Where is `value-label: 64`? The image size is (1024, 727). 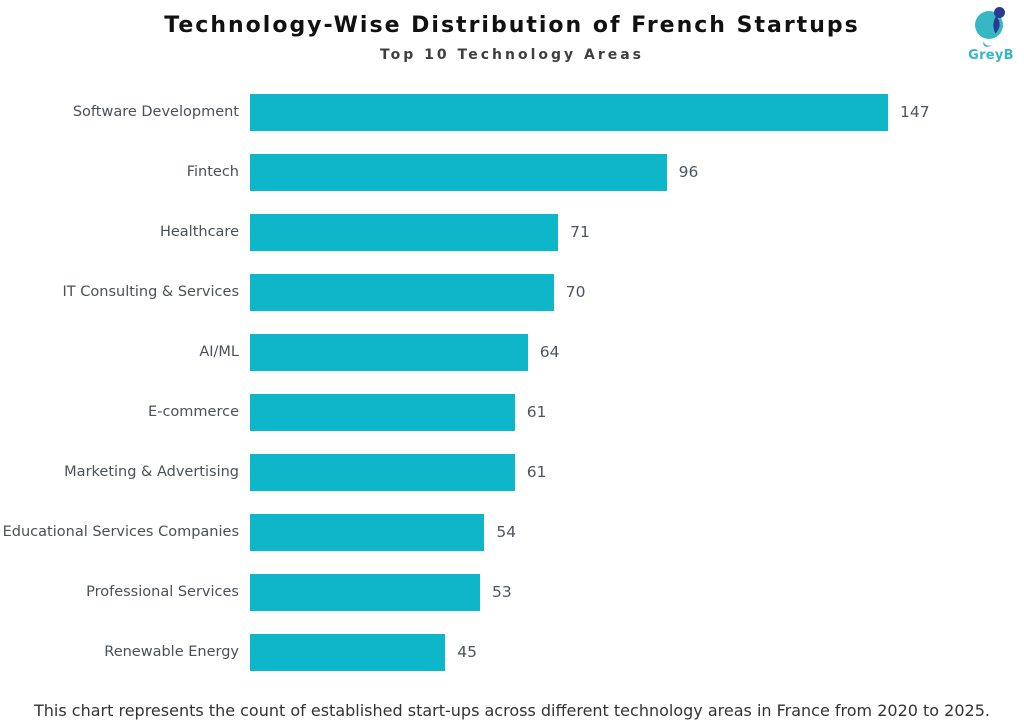 value-label: 64 is located at coordinates (549, 352).